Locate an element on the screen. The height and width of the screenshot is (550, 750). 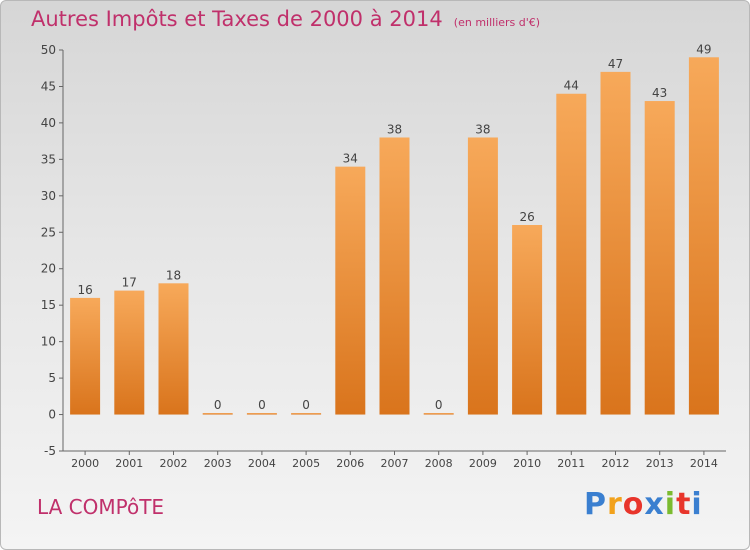
y-tick-label: 45 is located at coordinates (48, 86).